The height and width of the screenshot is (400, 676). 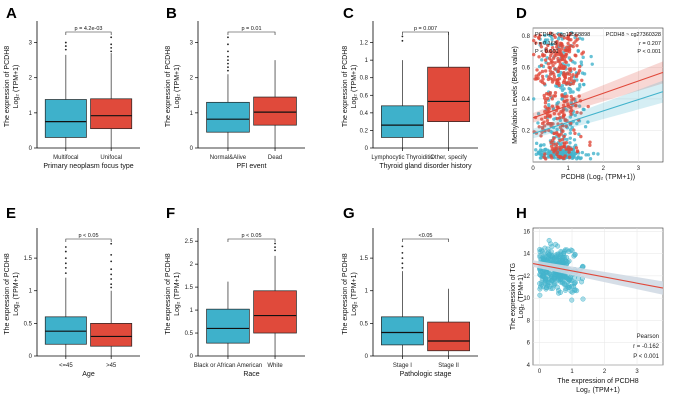 What do you see at coordinates (31, 357) in the screenshot?
I see `panel-E-ytick-label: 0` at bounding box center [31, 357].